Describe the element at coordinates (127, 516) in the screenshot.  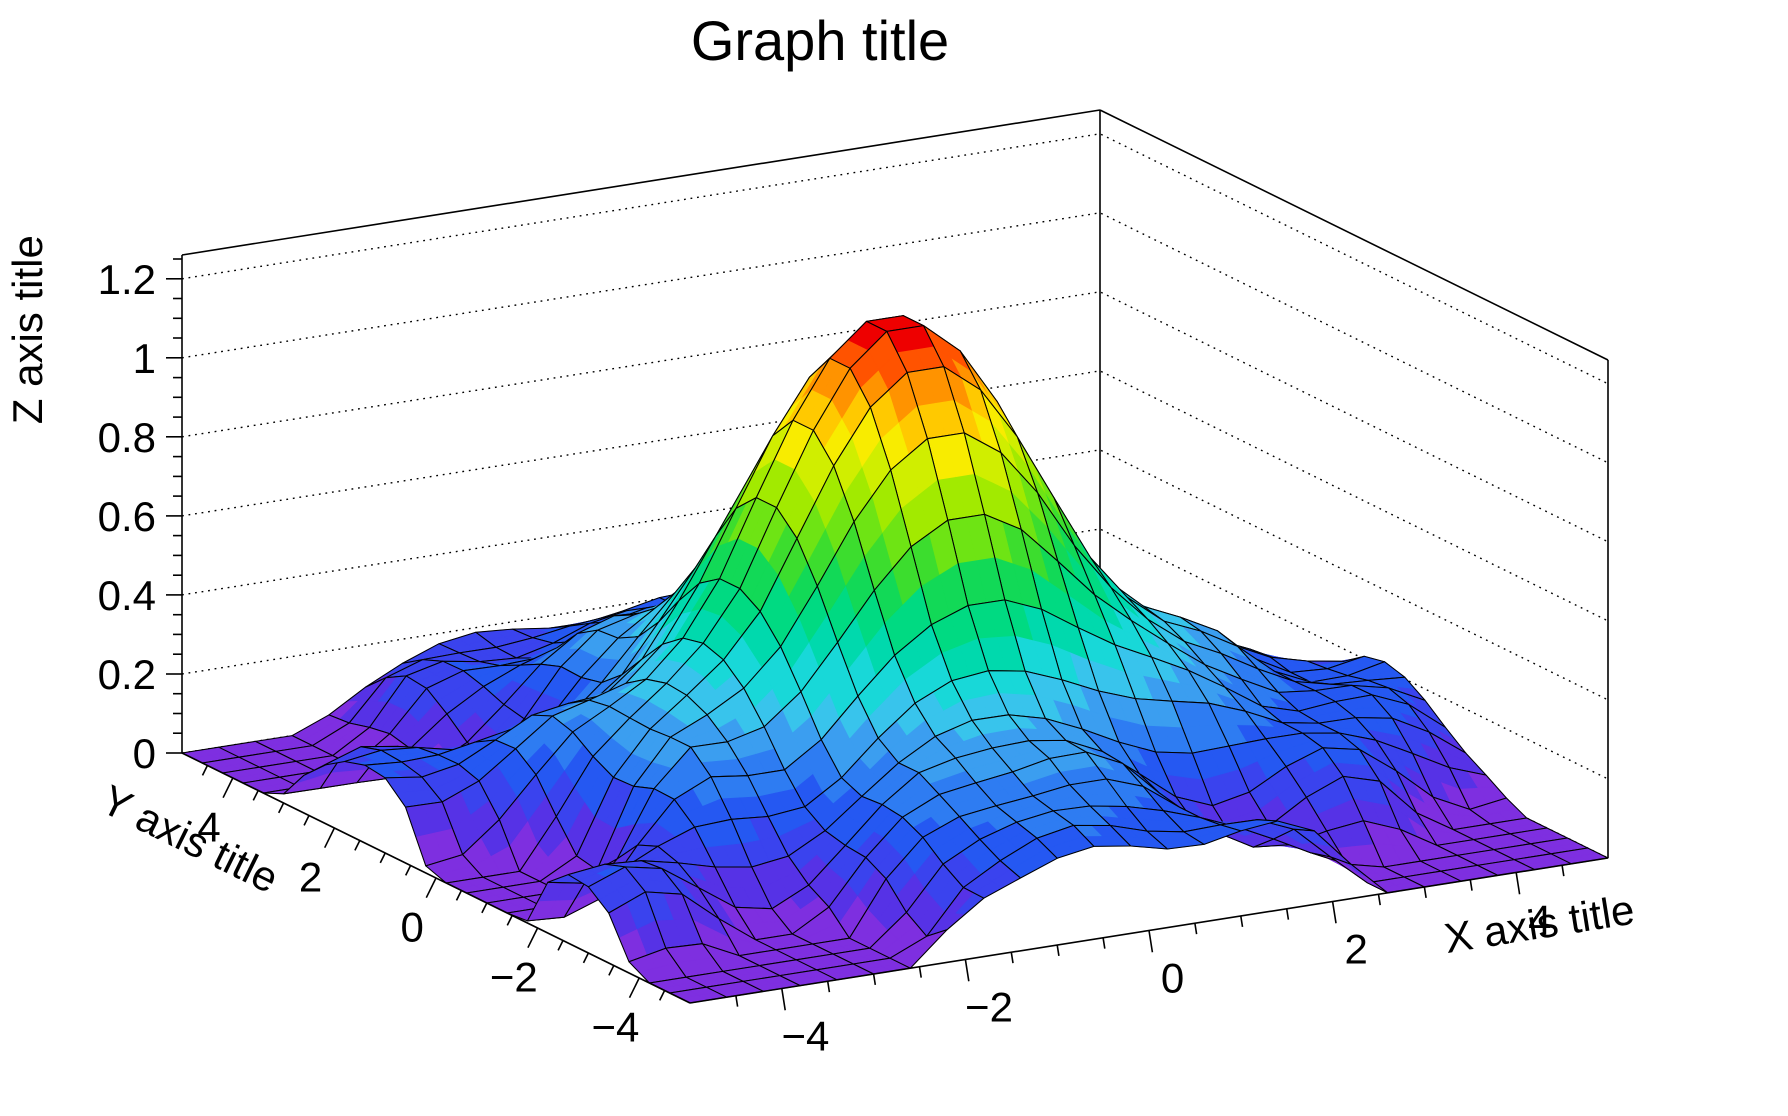
I see `z-axis-tick-label: 0.6` at that location.